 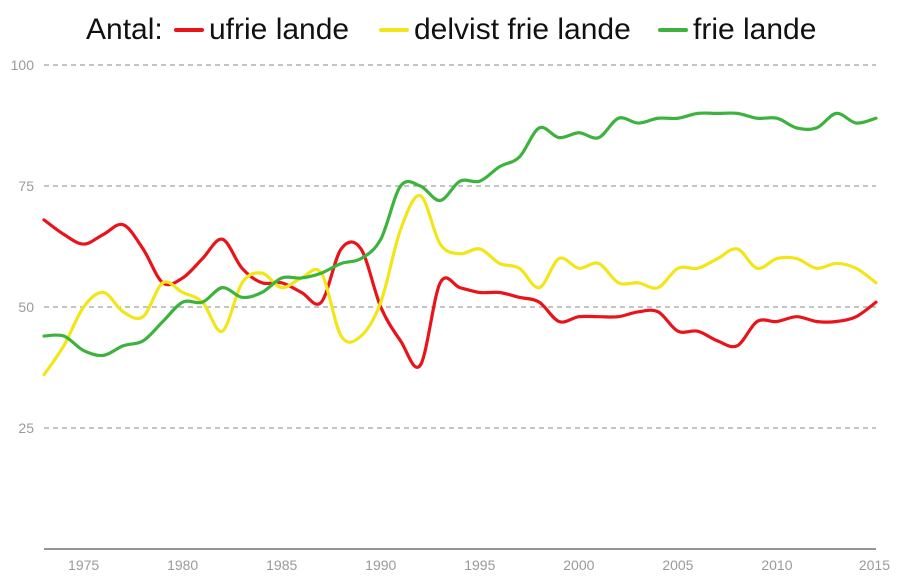 What do you see at coordinates (83, 565) in the screenshot?
I see `x-tick-label: 1975` at bounding box center [83, 565].